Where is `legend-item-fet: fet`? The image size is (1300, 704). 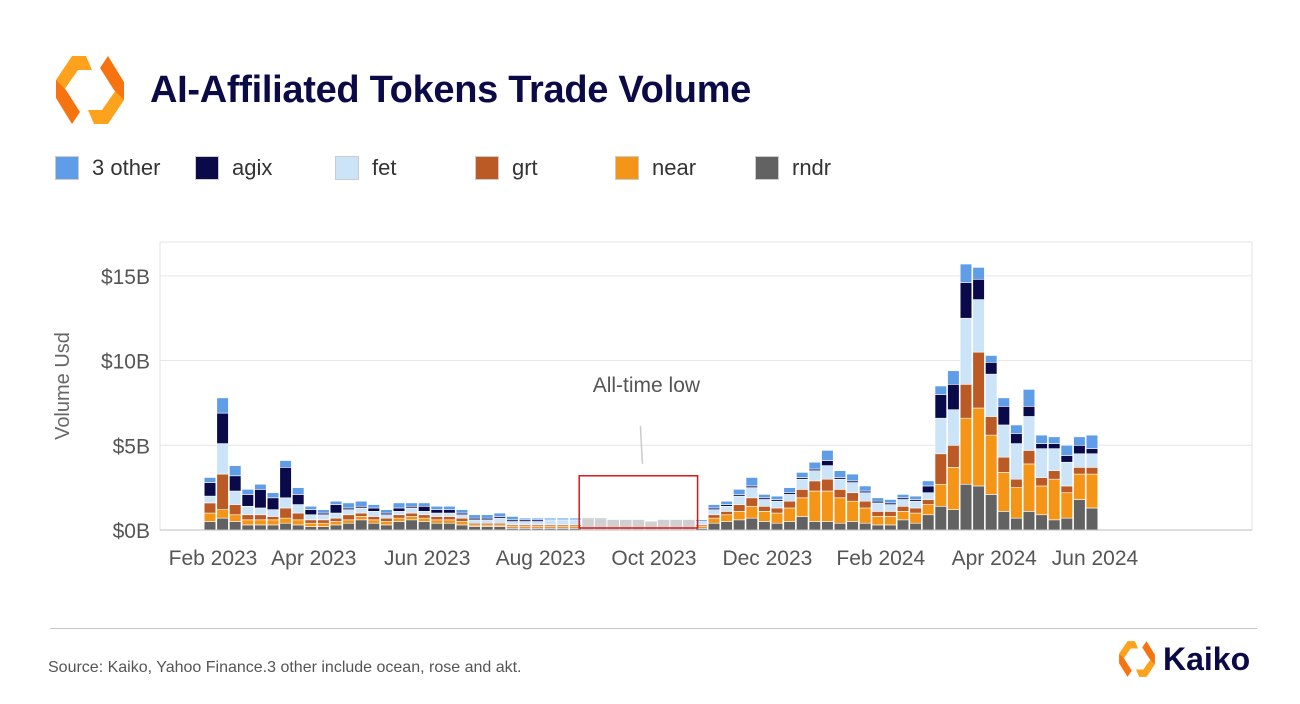 legend-item-fet: fet is located at coordinates (365, 168).